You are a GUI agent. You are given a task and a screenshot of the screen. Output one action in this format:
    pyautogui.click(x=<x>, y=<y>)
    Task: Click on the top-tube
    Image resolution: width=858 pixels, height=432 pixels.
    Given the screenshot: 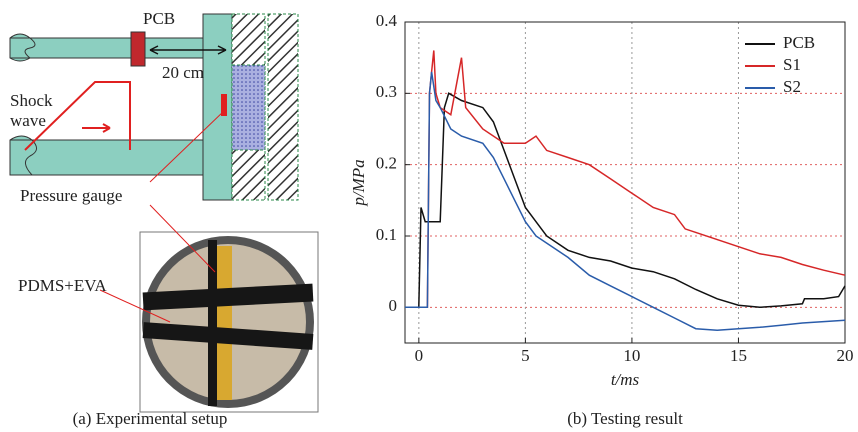 What is the action you would take?
    pyautogui.click(x=107, y=47)
    